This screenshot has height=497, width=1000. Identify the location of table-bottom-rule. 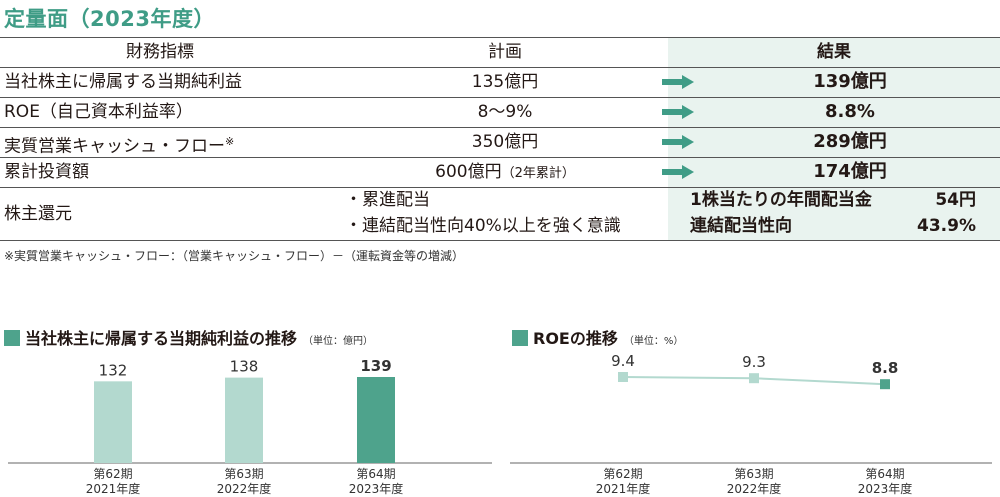
(500, 240).